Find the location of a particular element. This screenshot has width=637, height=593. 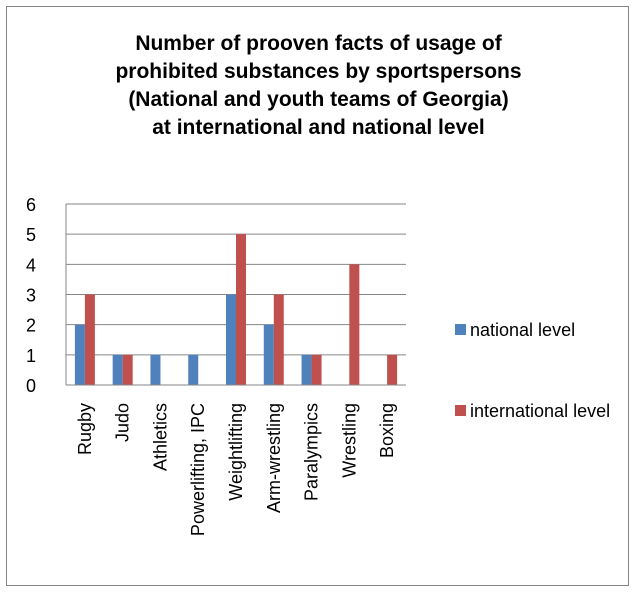

chart-title-line-2: prohibited substances by sportspersons is located at coordinates (318, 71).